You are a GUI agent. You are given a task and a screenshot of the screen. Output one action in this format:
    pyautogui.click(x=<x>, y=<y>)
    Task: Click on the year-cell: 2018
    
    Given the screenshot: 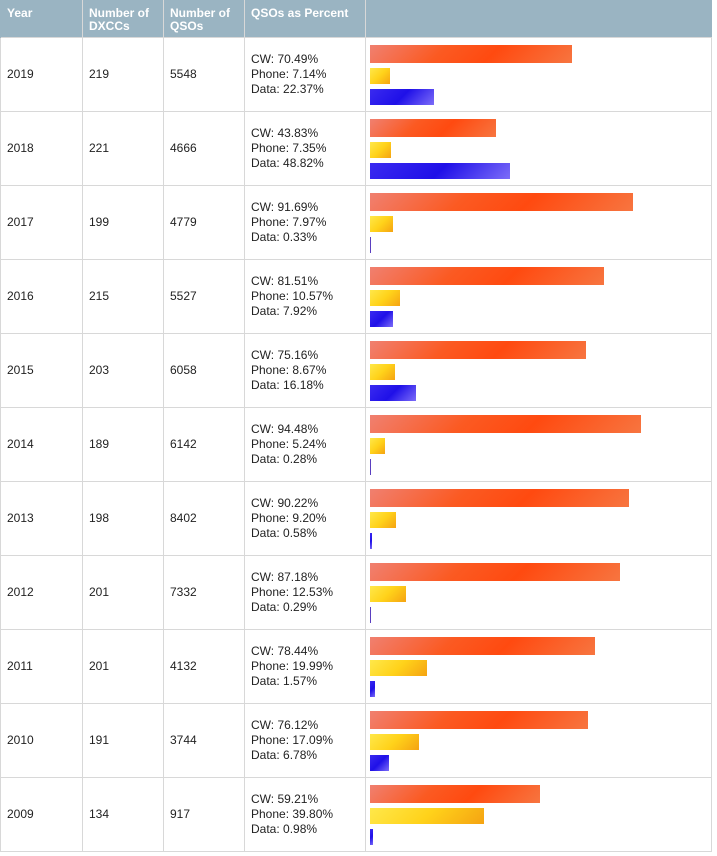 What is the action you would take?
    pyautogui.click(x=41, y=148)
    